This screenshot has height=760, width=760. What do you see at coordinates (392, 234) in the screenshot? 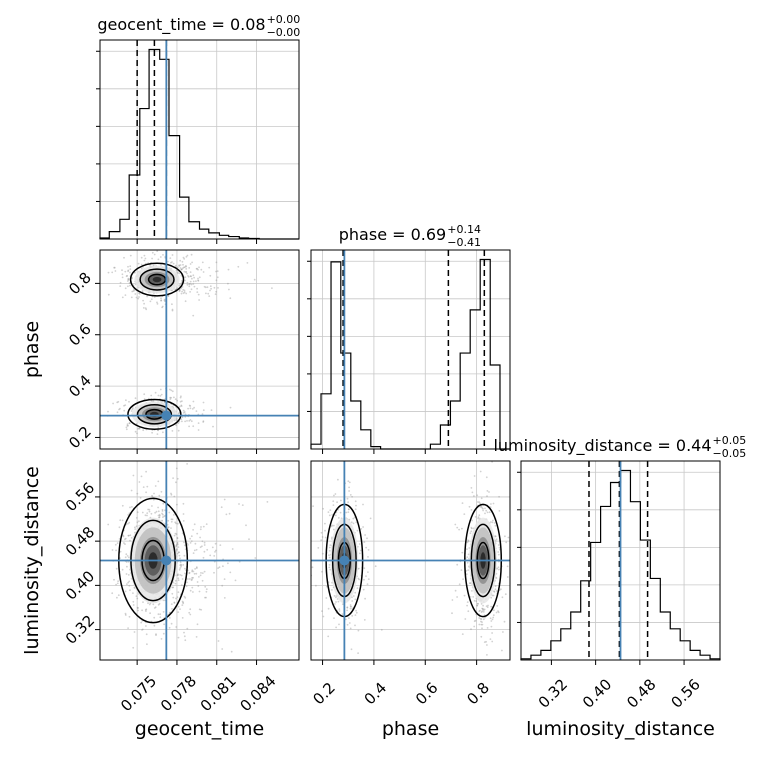
I see `panel-title-phase: phase = 0.69` at bounding box center [392, 234].